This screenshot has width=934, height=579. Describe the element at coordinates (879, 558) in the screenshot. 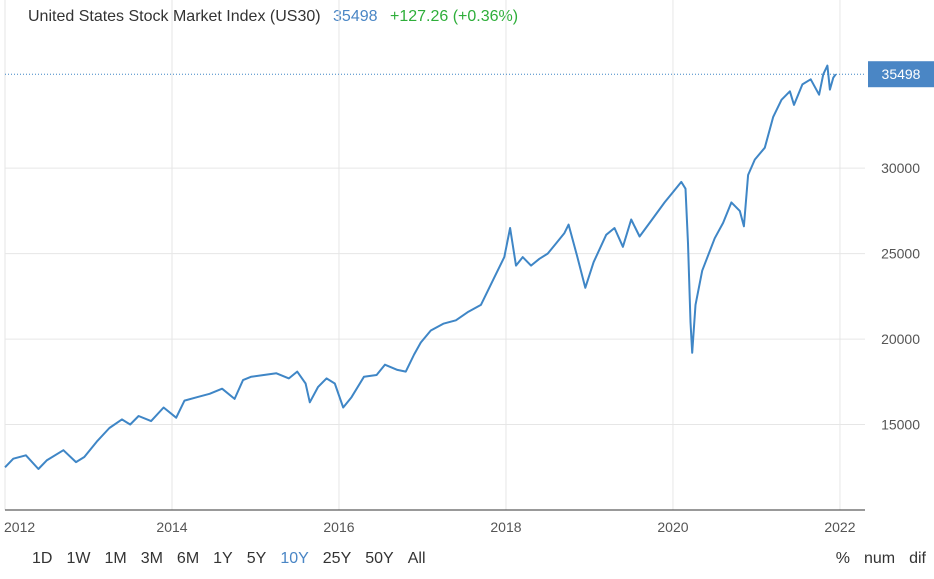

I see `mode-button-num: num` at that location.